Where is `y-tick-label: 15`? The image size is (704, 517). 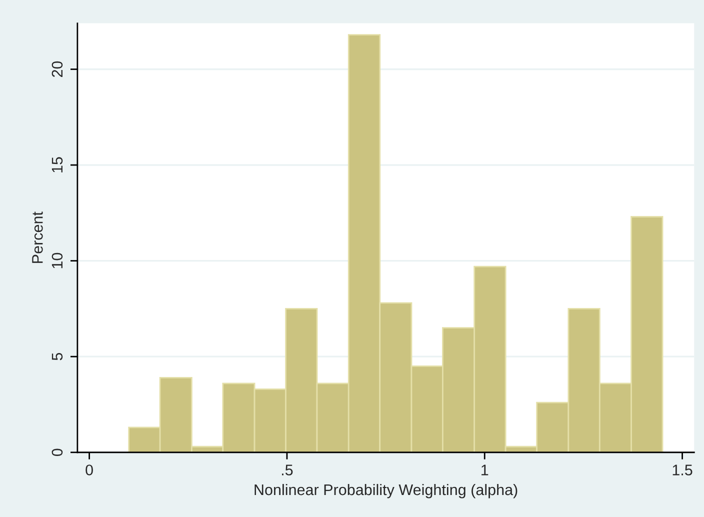 y-tick-label: 15 is located at coordinates (57, 164).